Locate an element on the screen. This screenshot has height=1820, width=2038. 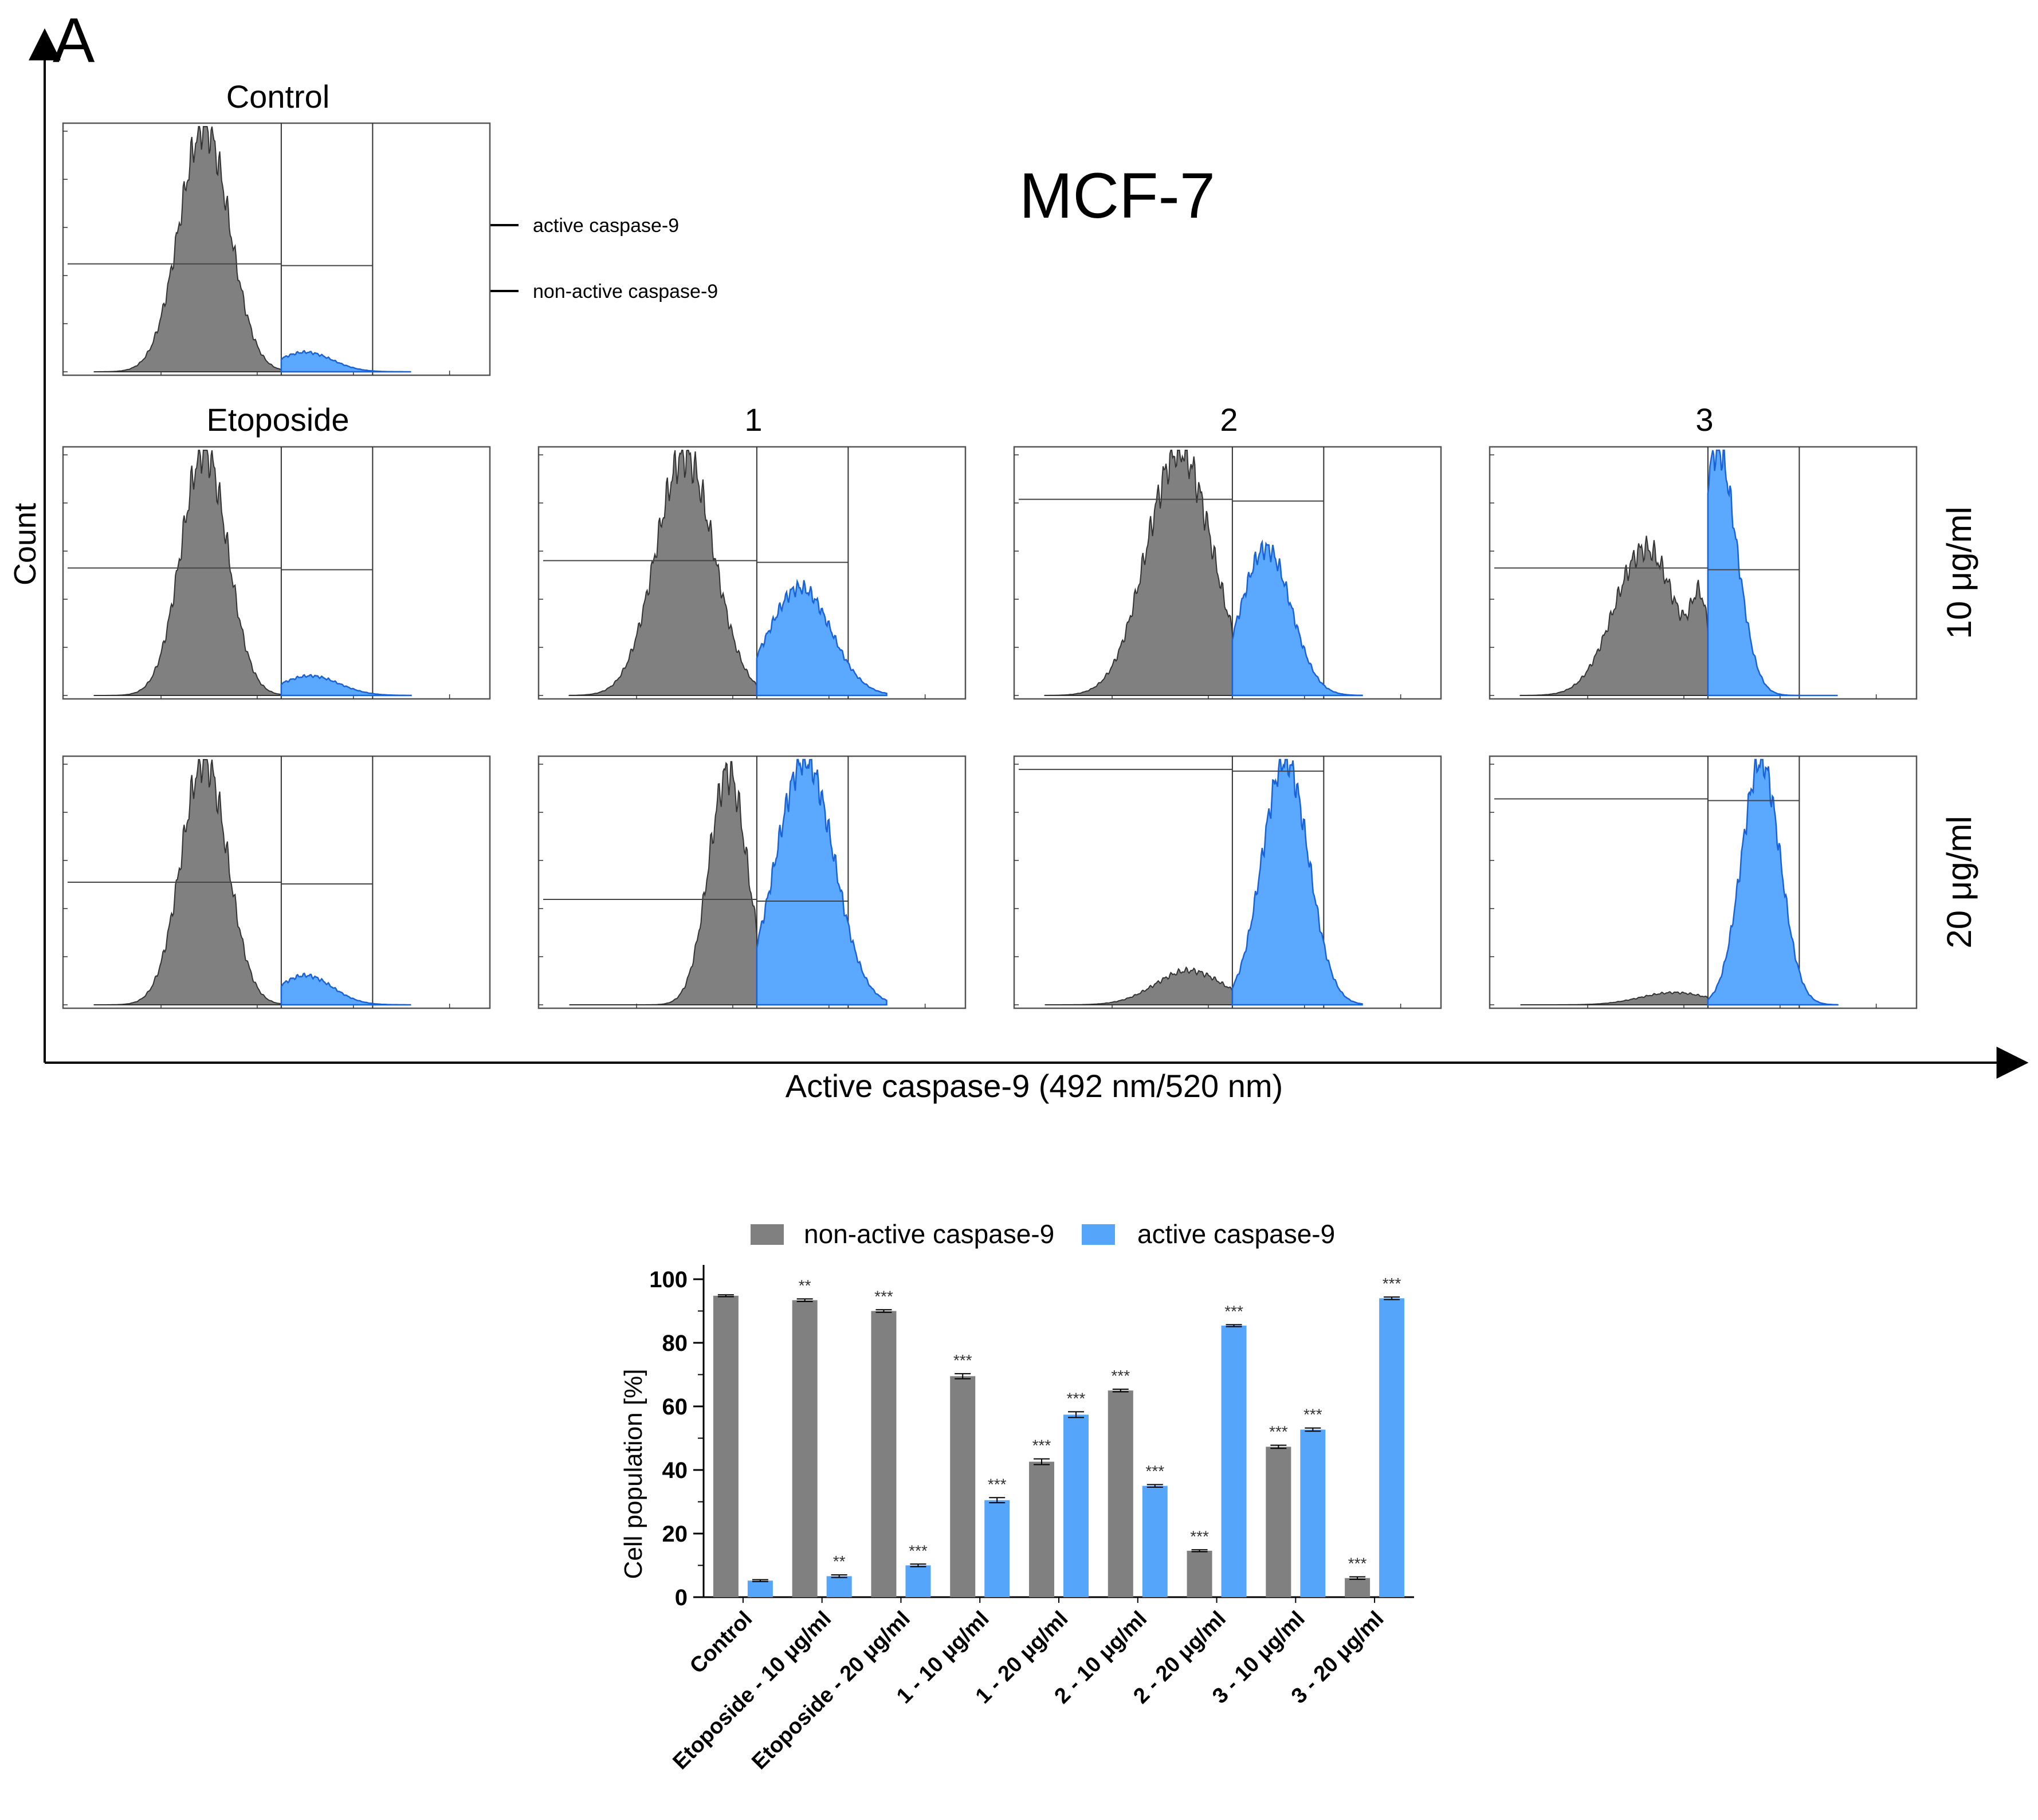
legend-label-active: active caspase-9 is located at coordinates (1236, 1234).